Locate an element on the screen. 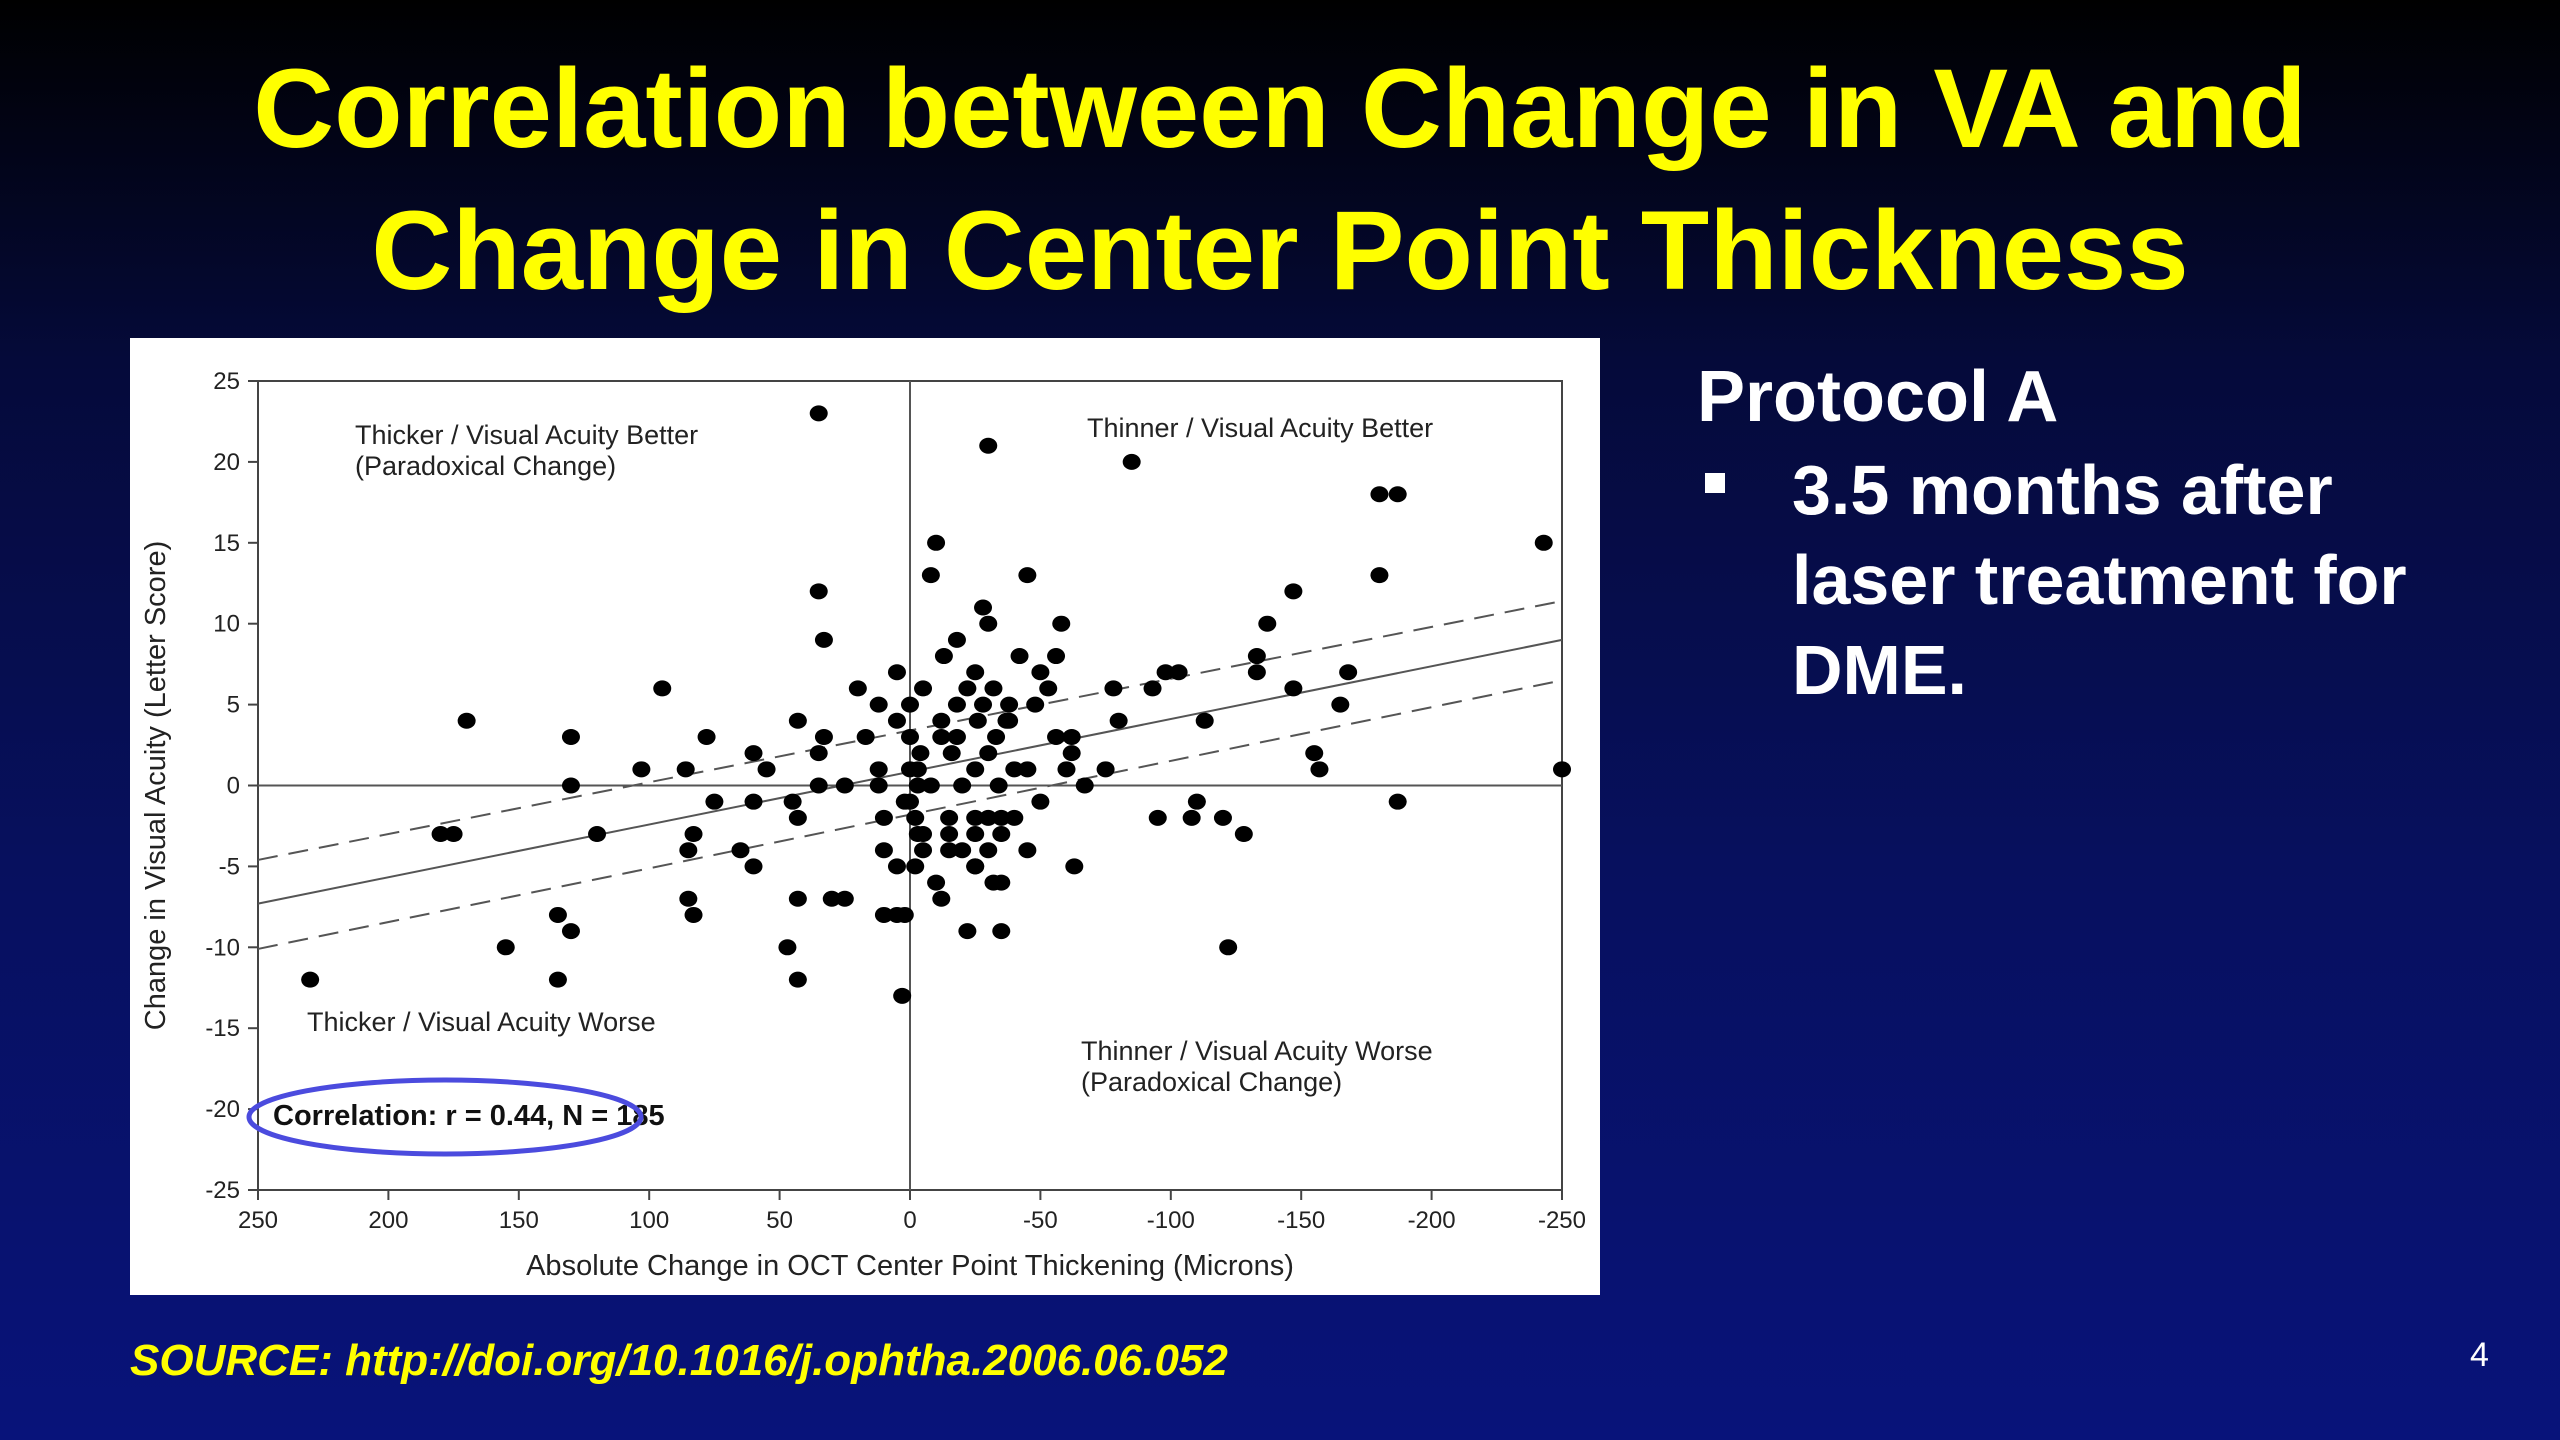 The width and height of the screenshot is (2560, 1440). x-tick-label: 0 is located at coordinates (909, 1220).